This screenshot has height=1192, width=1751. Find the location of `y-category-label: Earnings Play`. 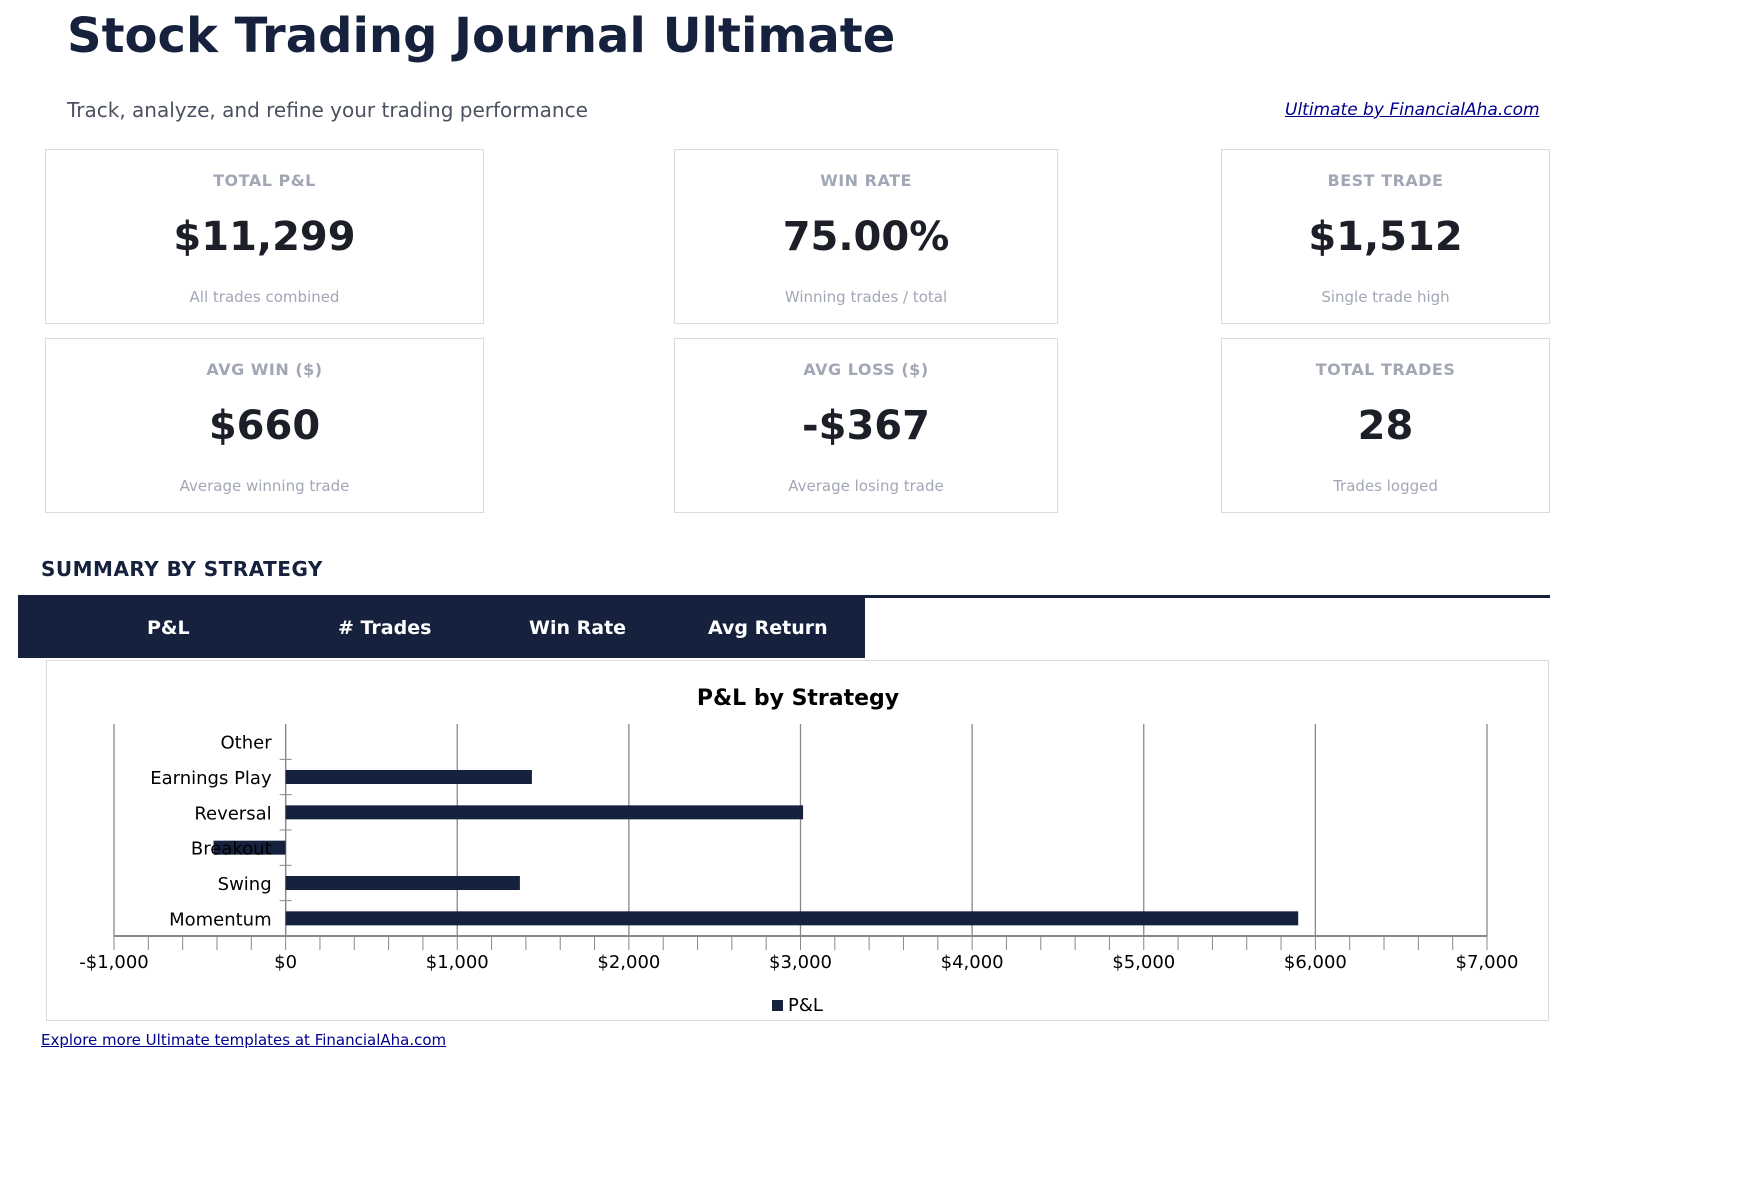

y-category-label: Earnings Play is located at coordinates (211, 778).